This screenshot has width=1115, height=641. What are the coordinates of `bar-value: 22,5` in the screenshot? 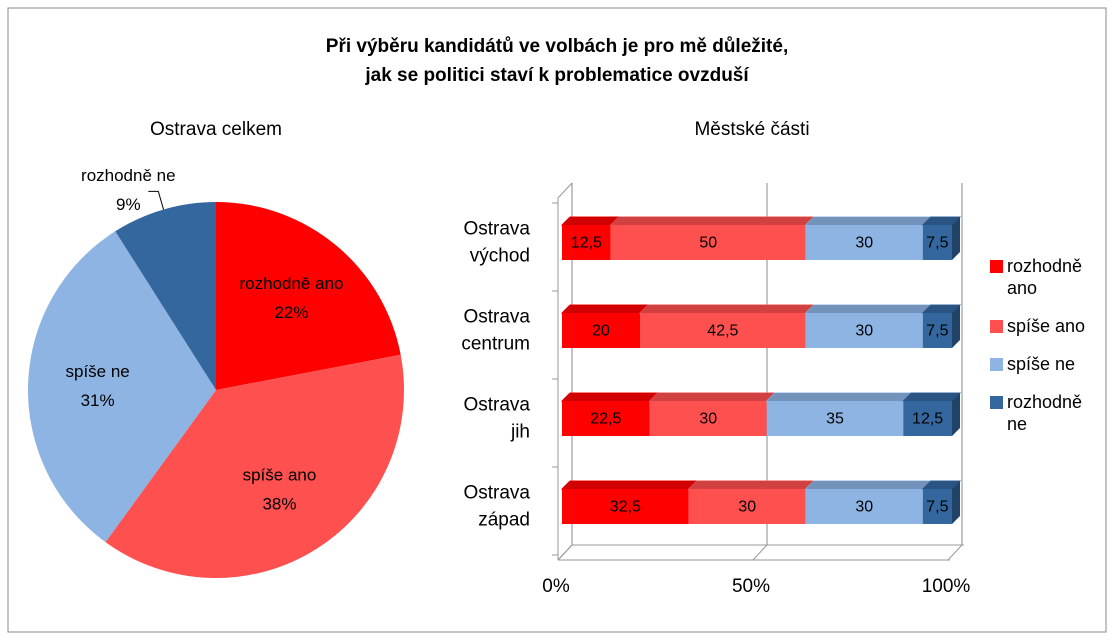 It's located at (605, 419).